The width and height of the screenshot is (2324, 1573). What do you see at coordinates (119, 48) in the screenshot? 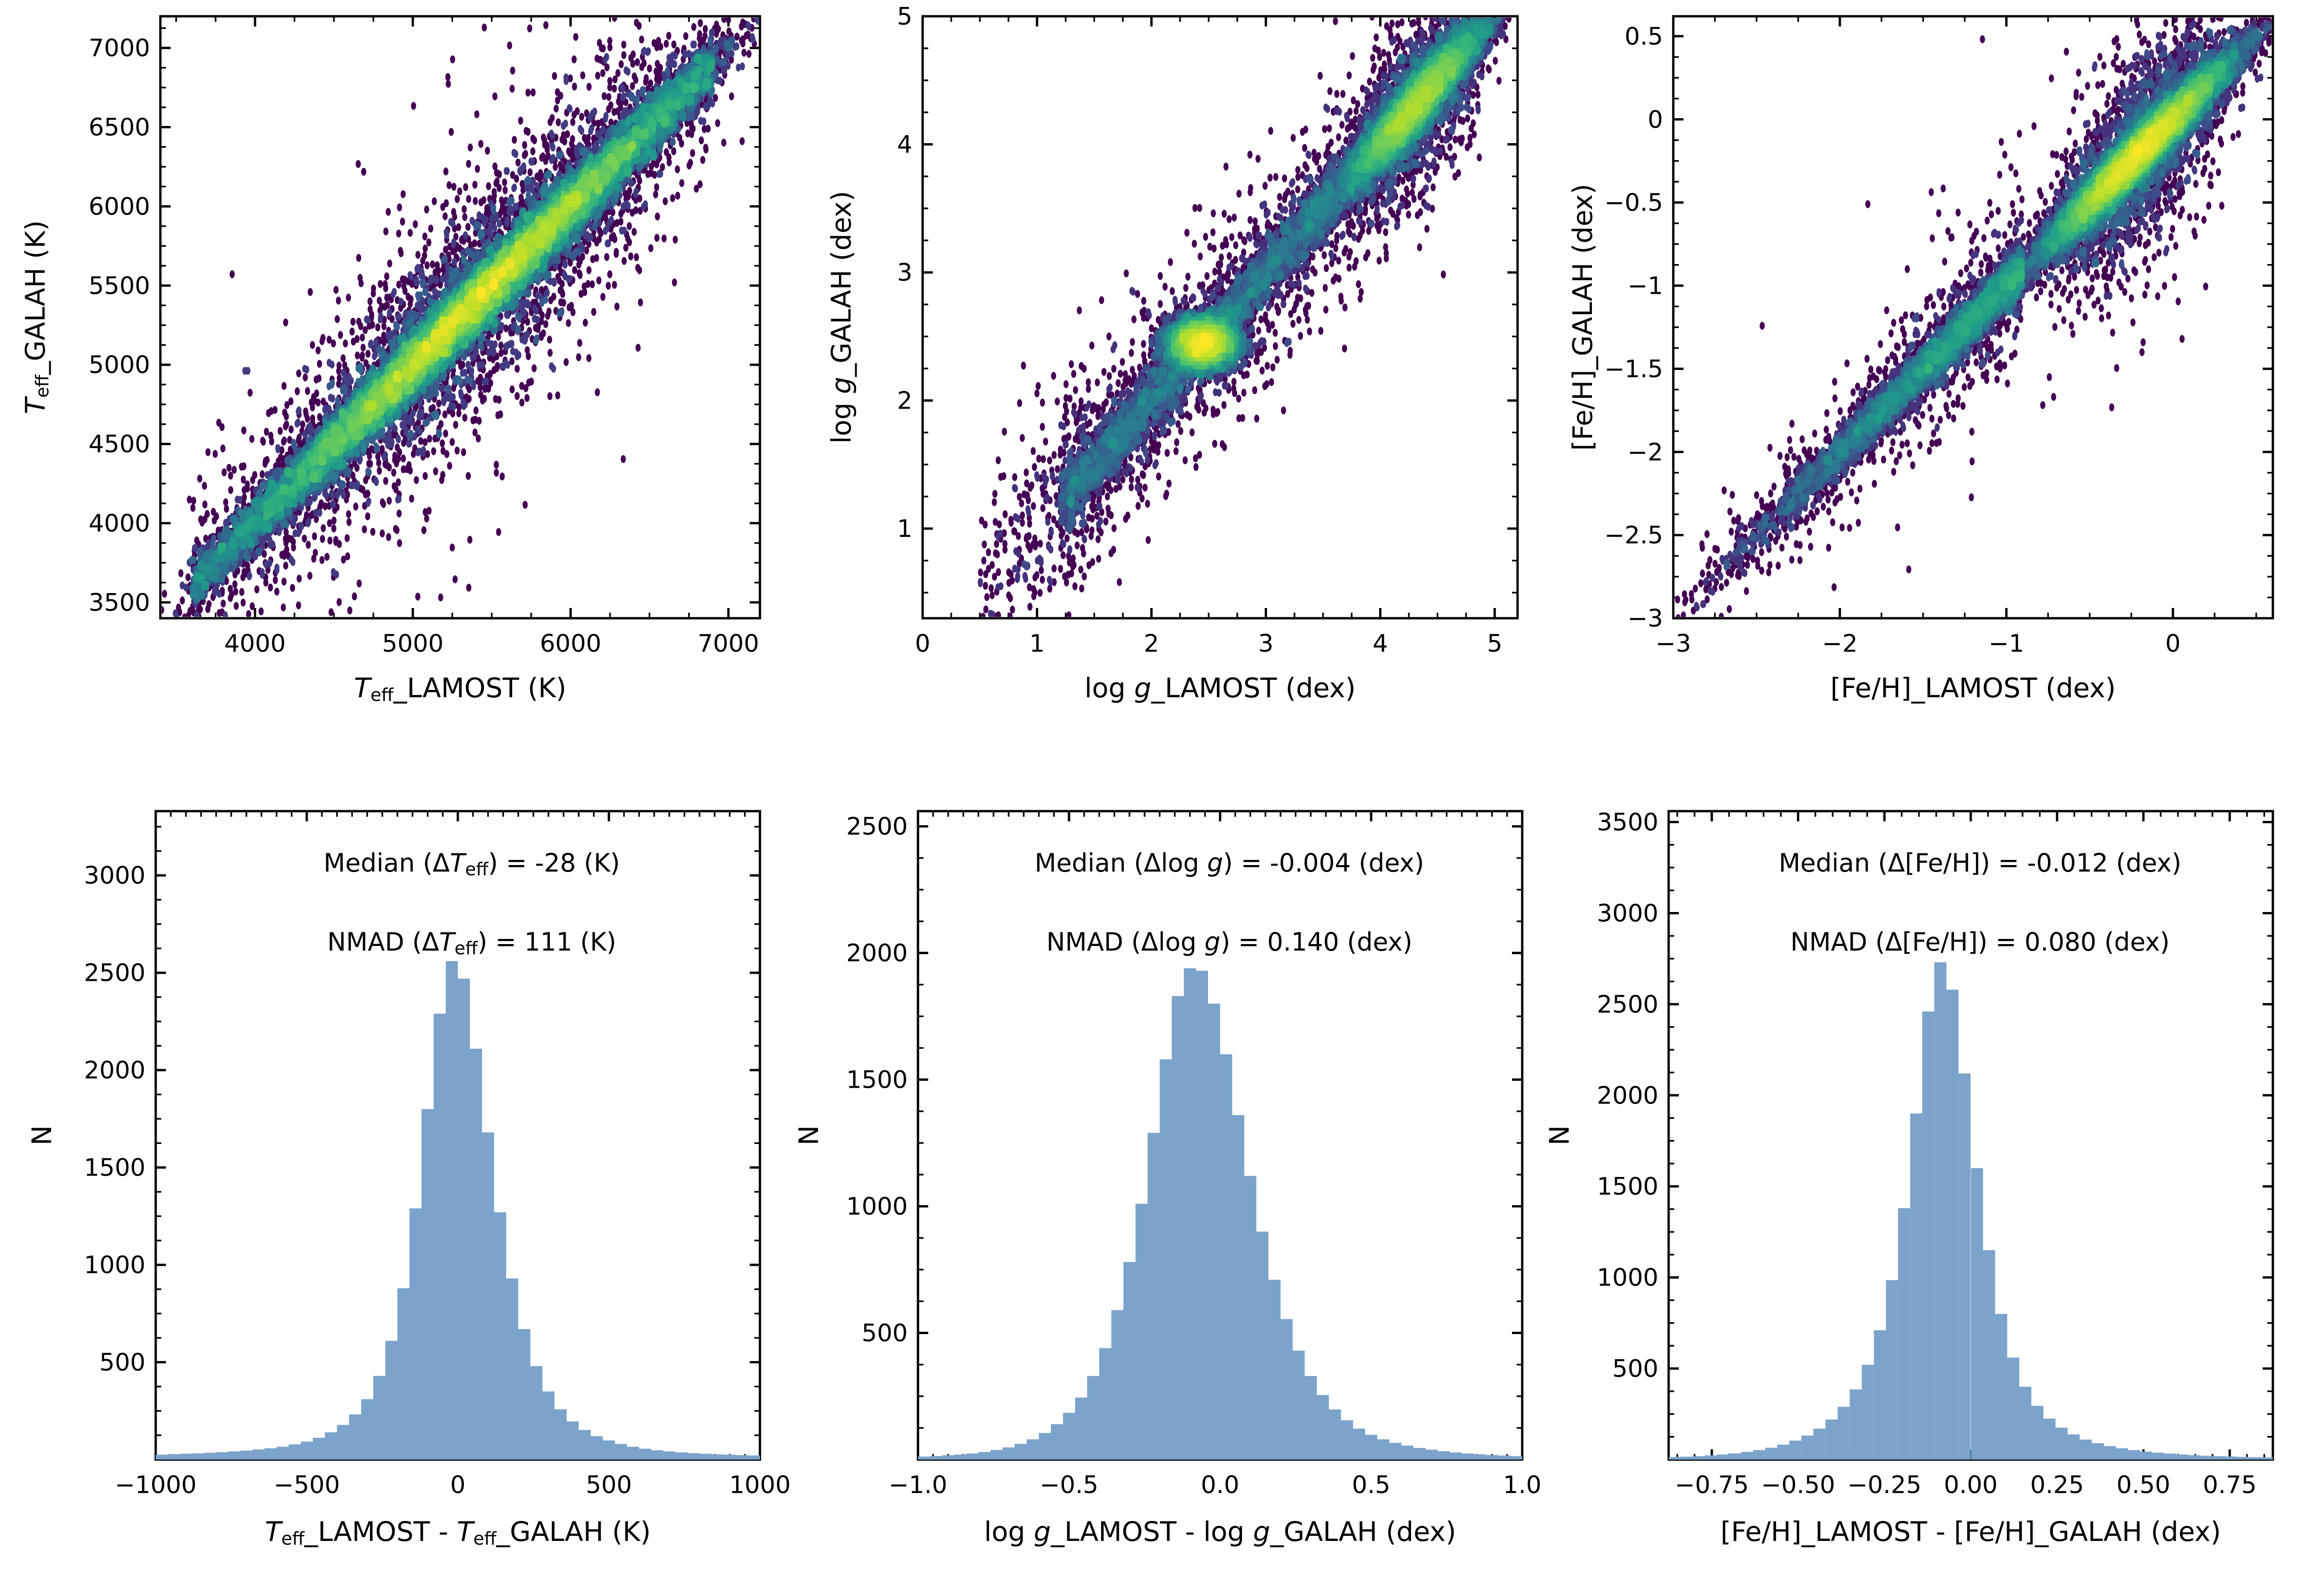
I see `y-tick-label: 7000` at bounding box center [119, 48].